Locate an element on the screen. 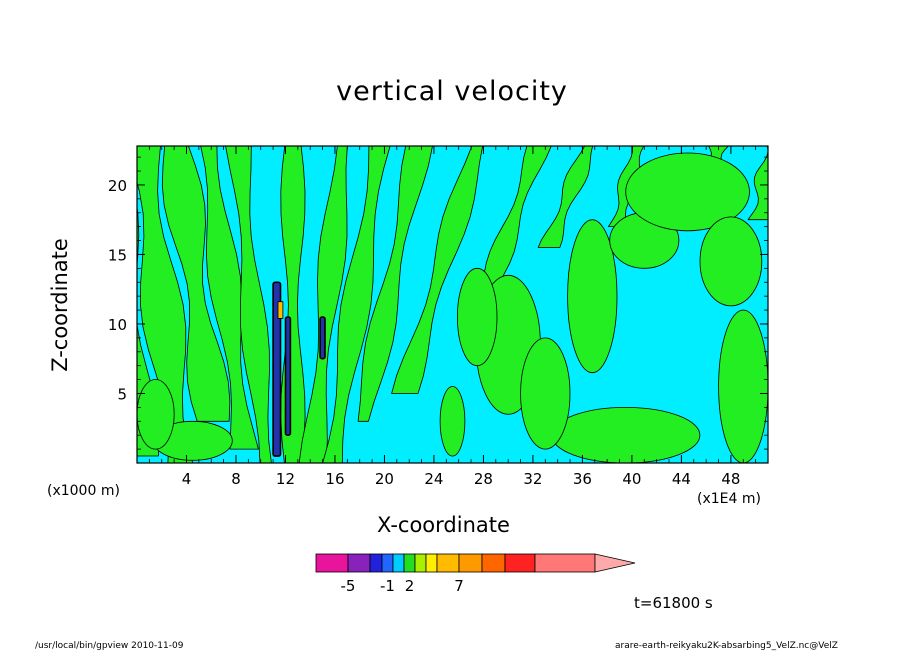  x-tick-label: 36 is located at coordinates (582, 479).